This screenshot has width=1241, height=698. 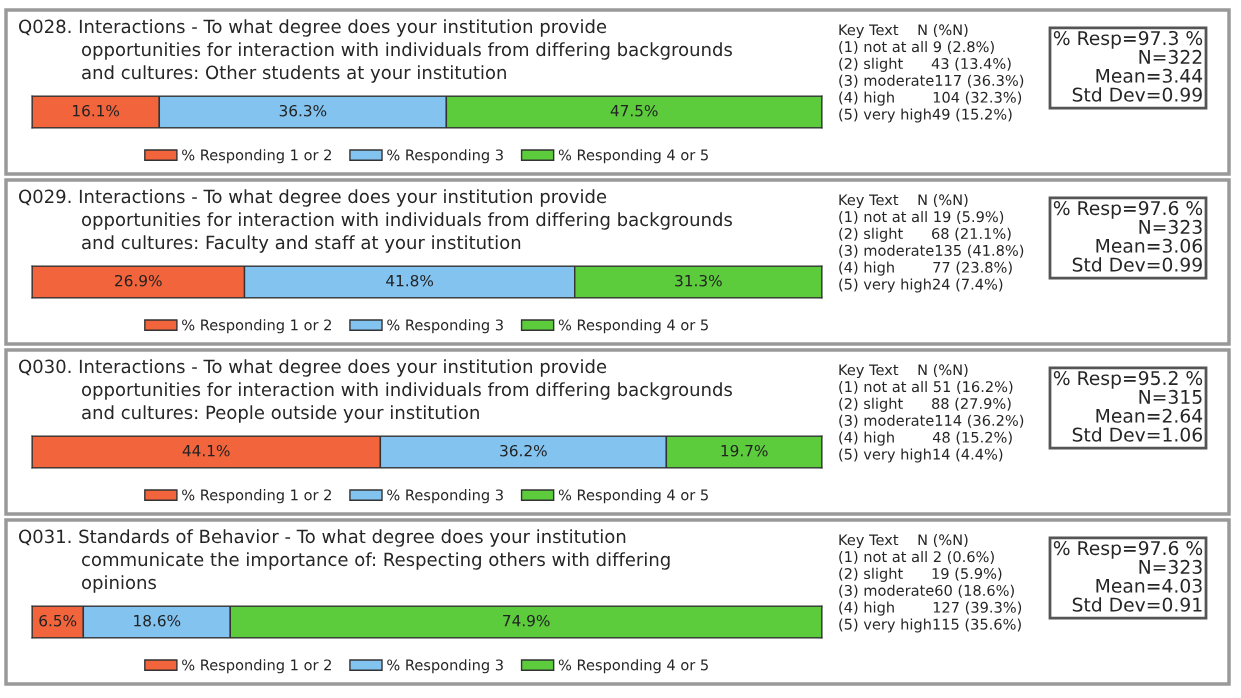 I want to click on data-label: 41.8%, so click(x=410, y=280).